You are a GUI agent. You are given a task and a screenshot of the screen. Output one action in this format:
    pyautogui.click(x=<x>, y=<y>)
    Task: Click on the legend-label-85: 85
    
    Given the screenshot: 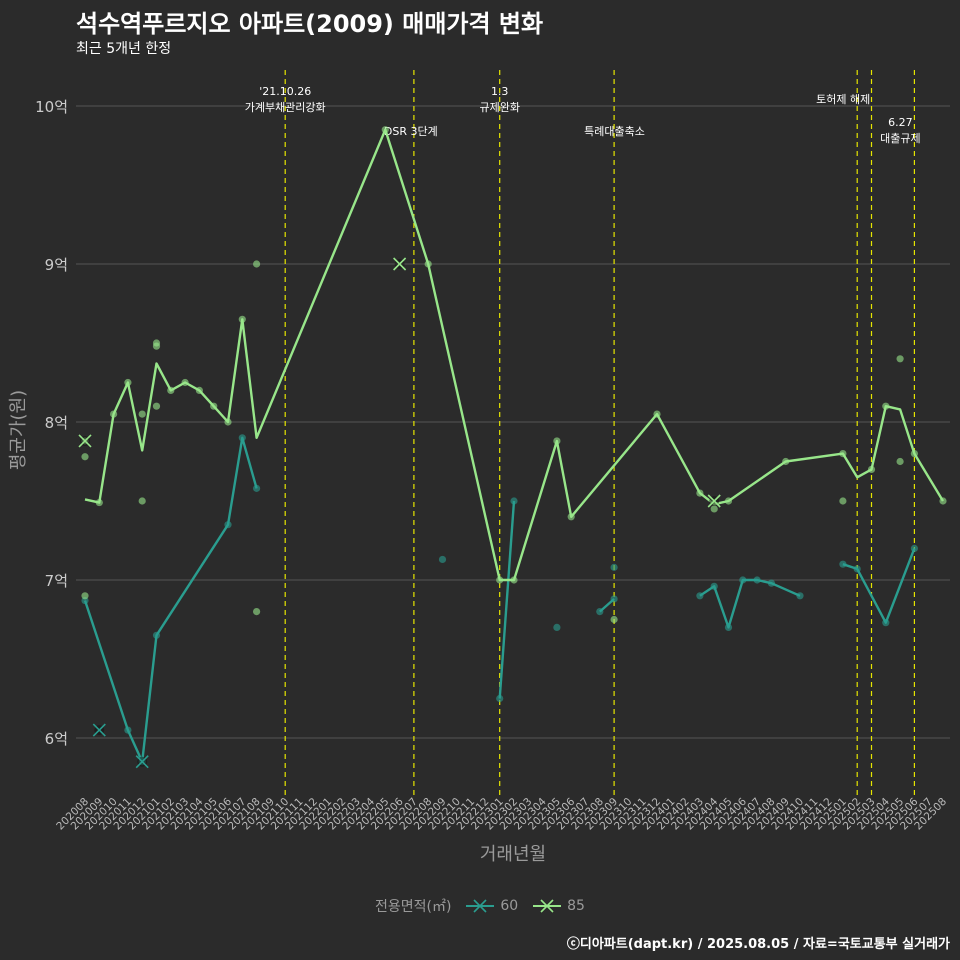 What is the action you would take?
    pyautogui.click(x=576, y=906)
    